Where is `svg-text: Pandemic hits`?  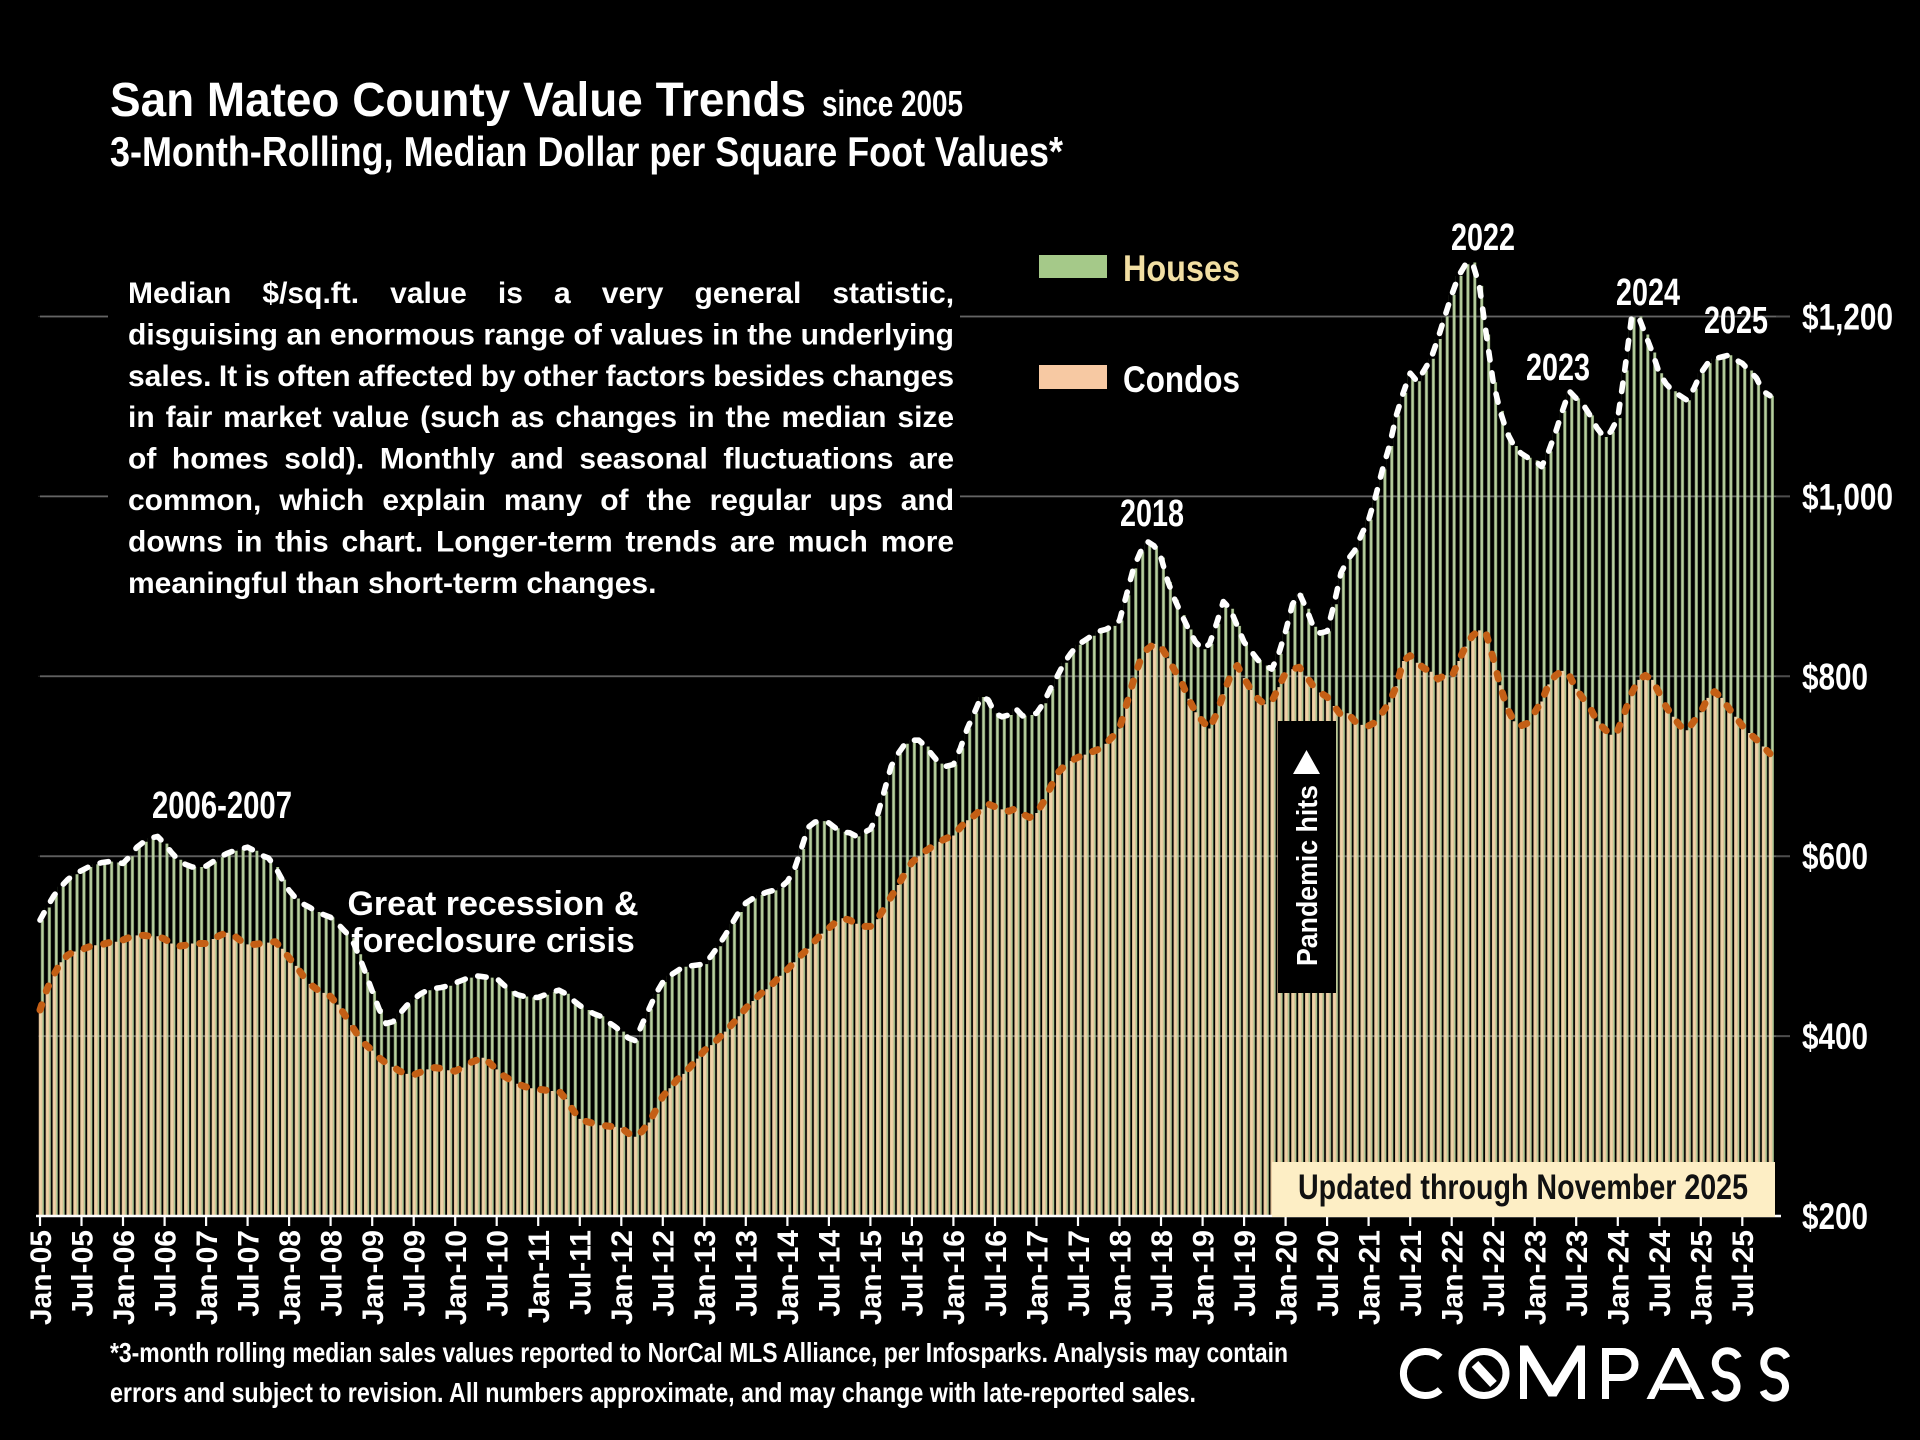
svg-text: Pandemic hits is located at coordinates (1308, 875).